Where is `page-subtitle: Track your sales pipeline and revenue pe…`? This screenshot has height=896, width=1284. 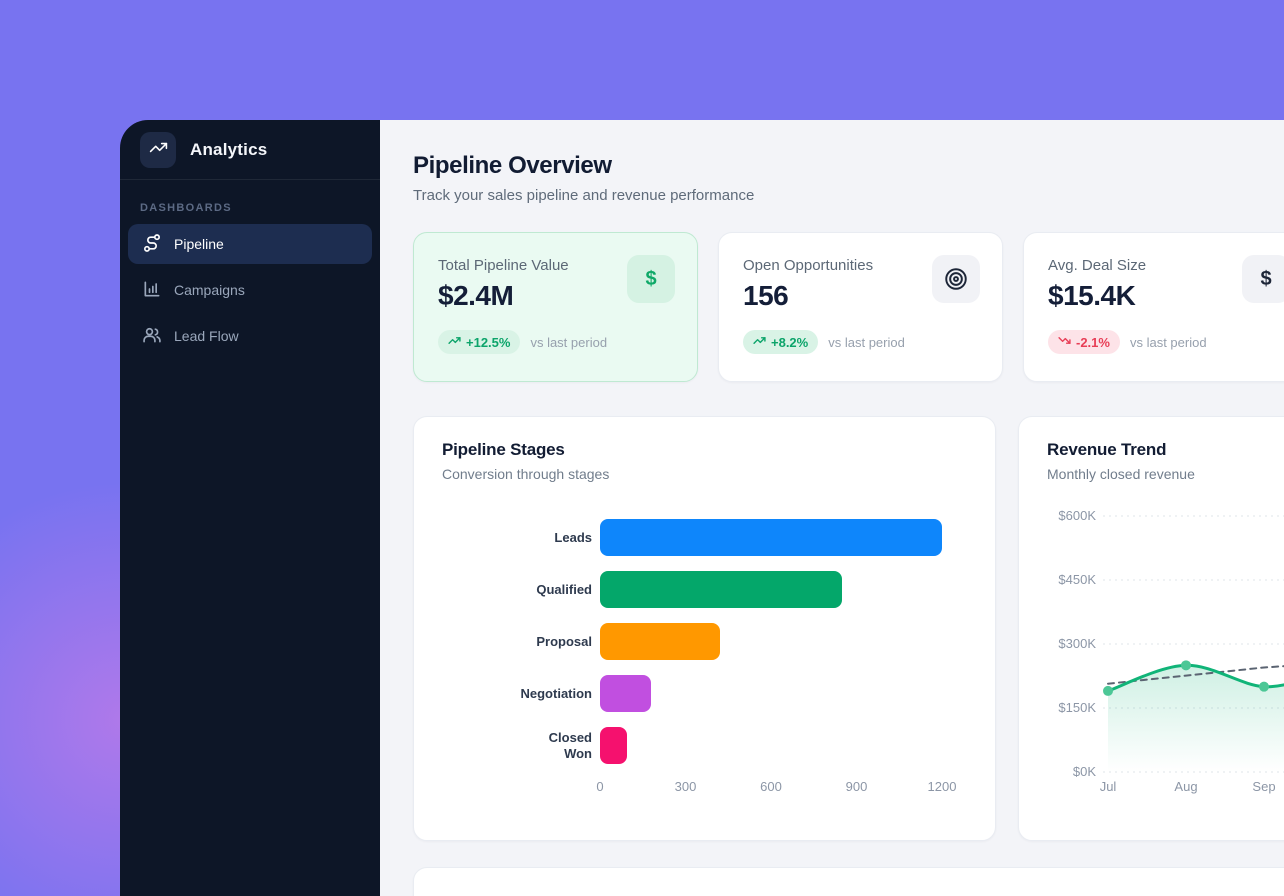 page-subtitle: Track your sales pipeline and revenue pe… is located at coordinates (584, 195).